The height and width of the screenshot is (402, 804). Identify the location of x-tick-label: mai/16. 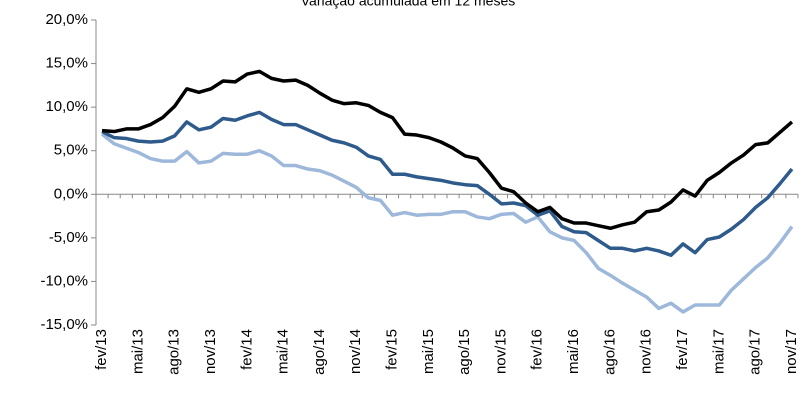
(573, 351).